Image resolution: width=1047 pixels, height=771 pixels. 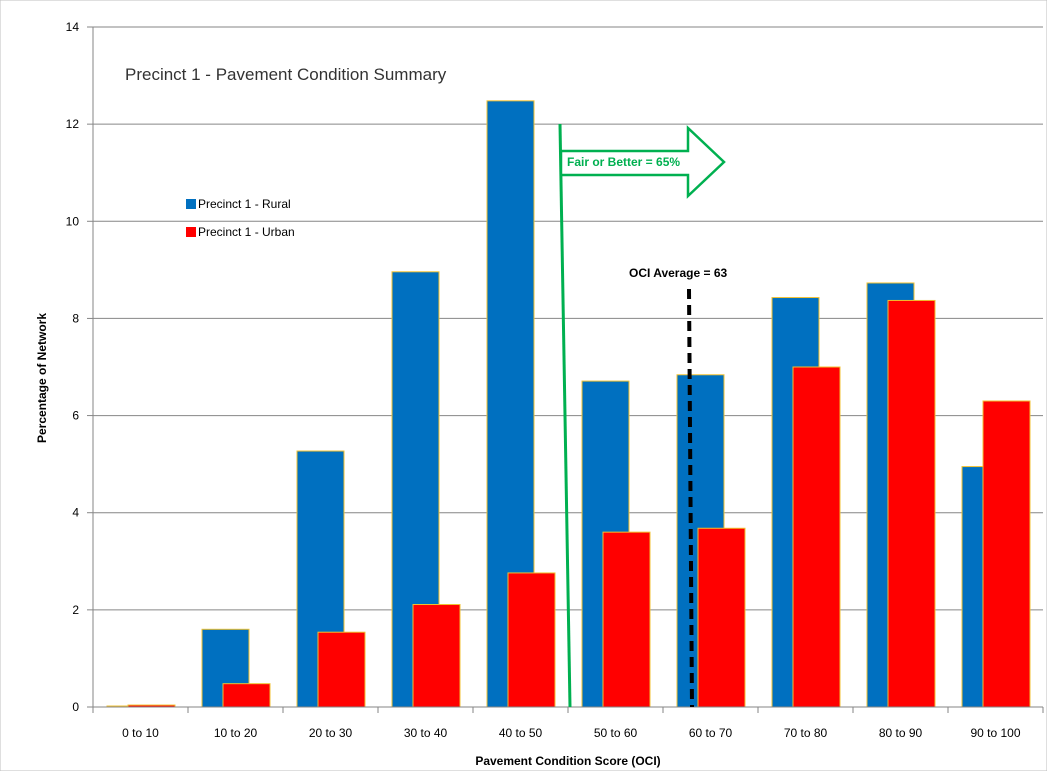 What do you see at coordinates (331, 733) in the screenshot?
I see `x-tick-label: 20 to 30` at bounding box center [331, 733].